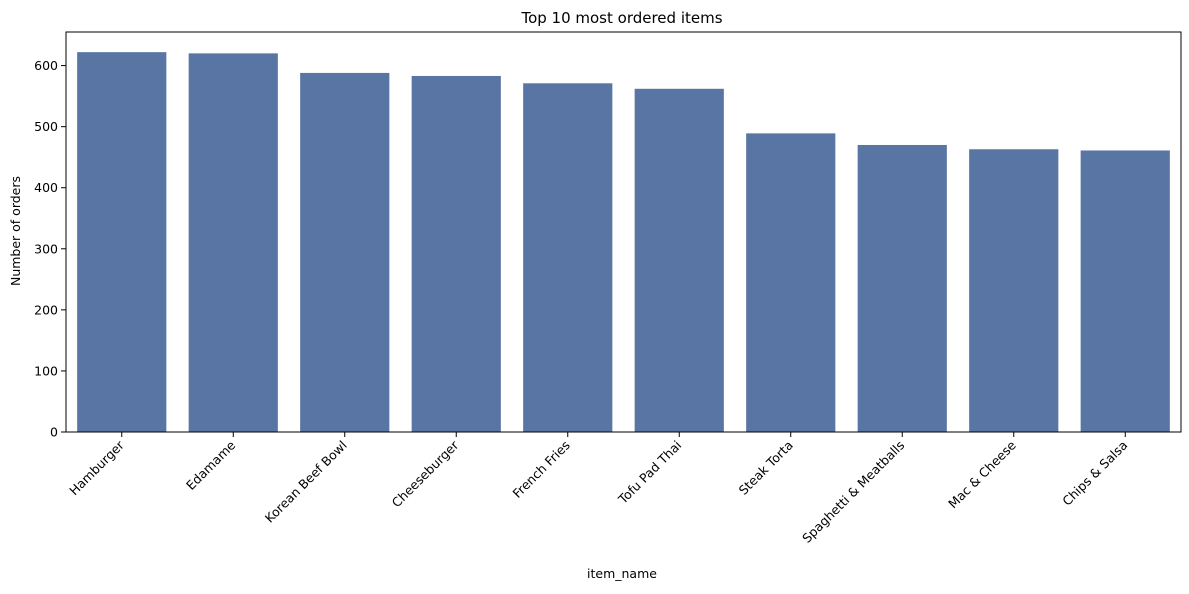 The height and width of the screenshot is (594, 1189). I want to click on y-axis: 0 100 200 300 400 500 600, so click(50, 249).